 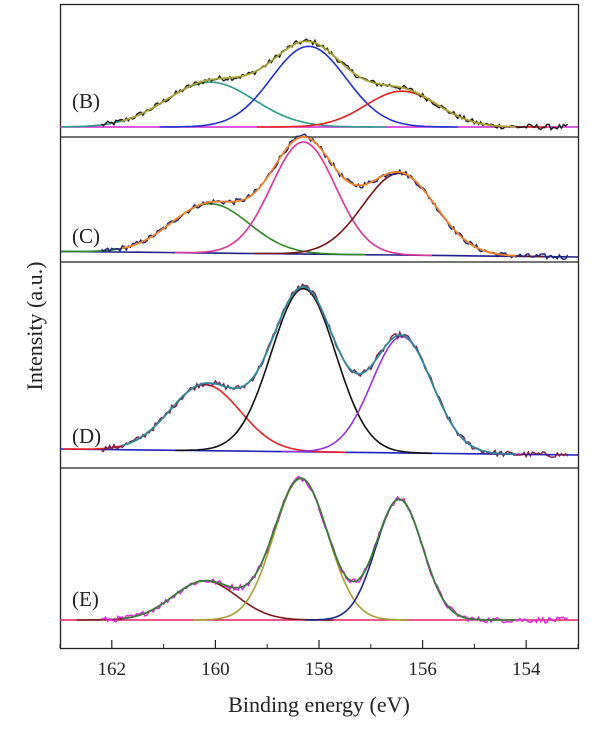 What do you see at coordinates (86, 436) in the screenshot?
I see `panel-label: (D)` at bounding box center [86, 436].